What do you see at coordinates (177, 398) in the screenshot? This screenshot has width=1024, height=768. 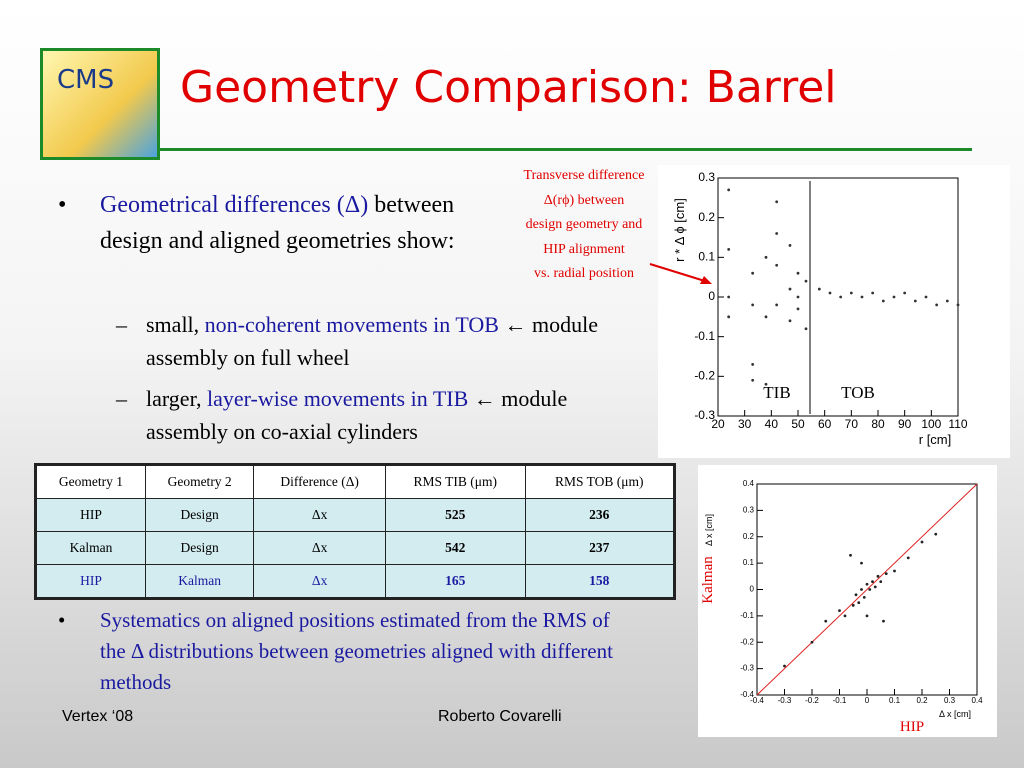 I see `sub-text: larger,` at bounding box center [177, 398].